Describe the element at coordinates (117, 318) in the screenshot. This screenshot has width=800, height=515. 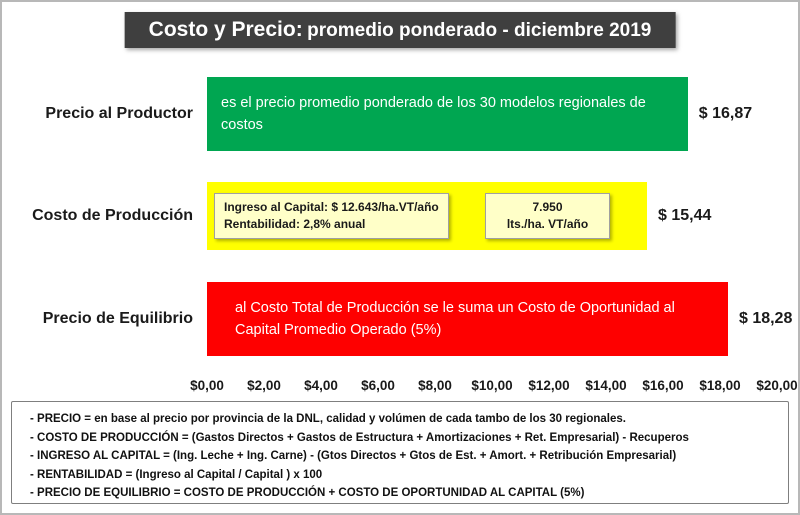
I see `category-label-precio-de-equilibrio: Precio de Equilibrio` at that location.